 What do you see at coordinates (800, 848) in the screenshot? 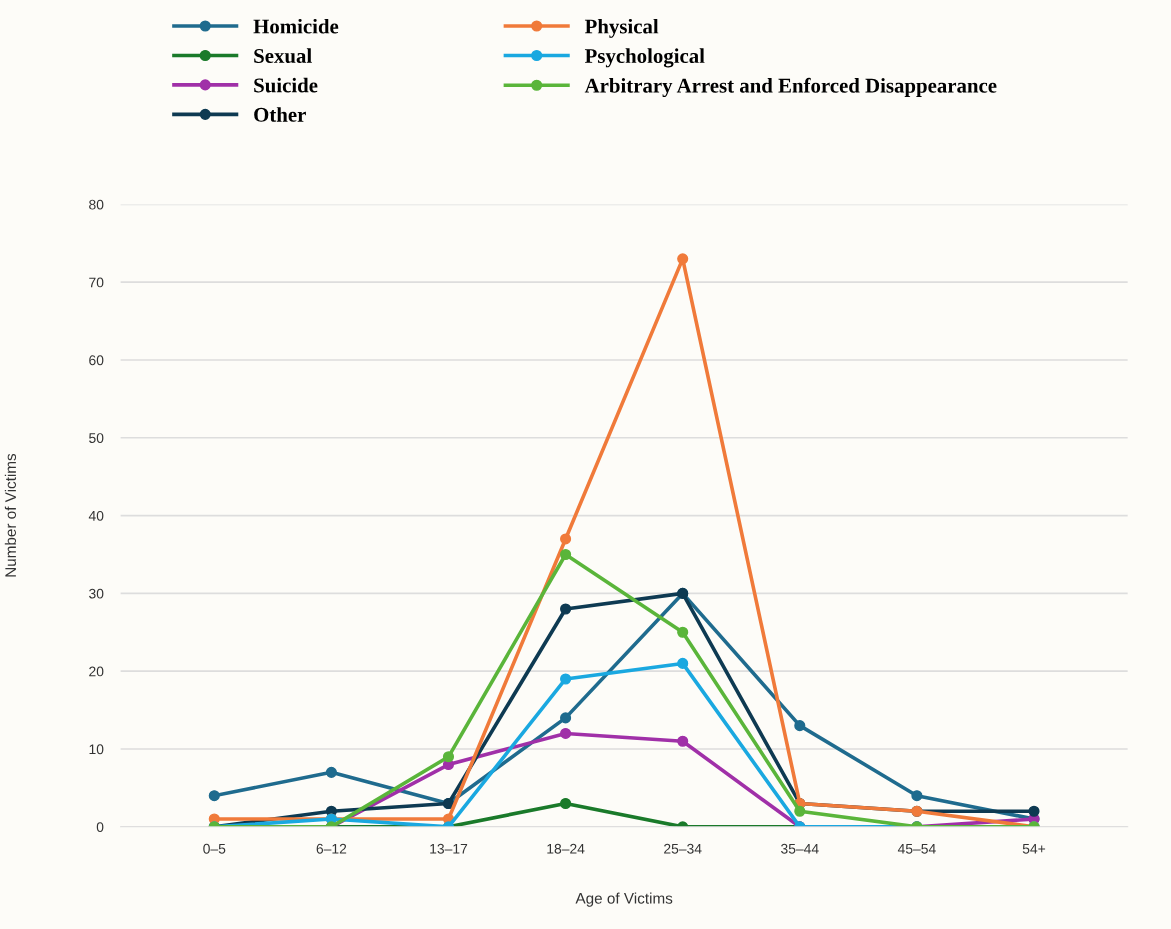
I see `x-tick-label: 35–44` at bounding box center [800, 848].